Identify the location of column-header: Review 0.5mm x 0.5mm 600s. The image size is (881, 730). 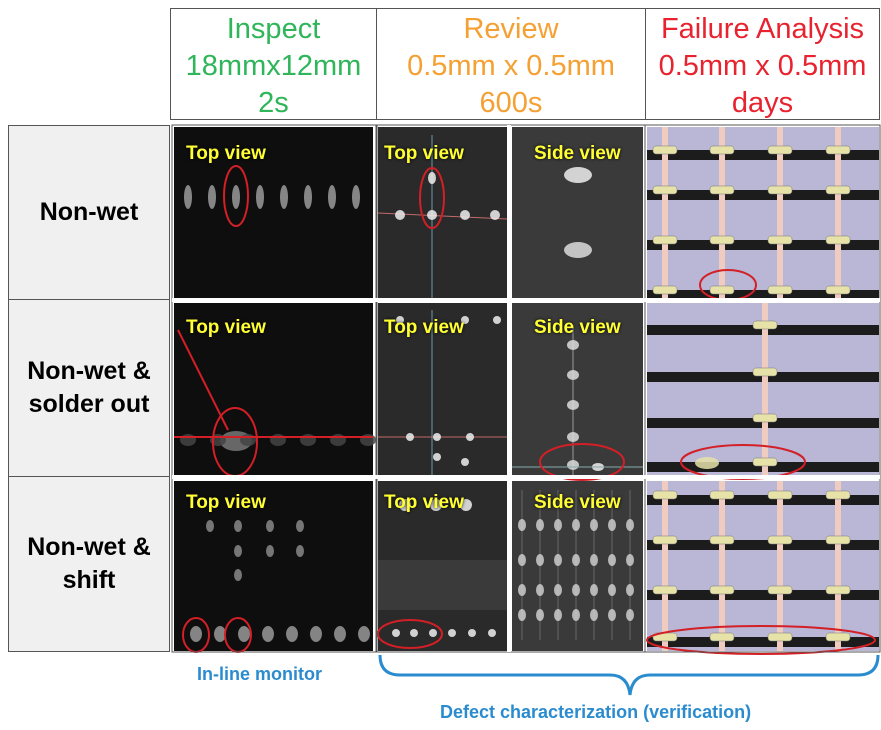
(511, 64).